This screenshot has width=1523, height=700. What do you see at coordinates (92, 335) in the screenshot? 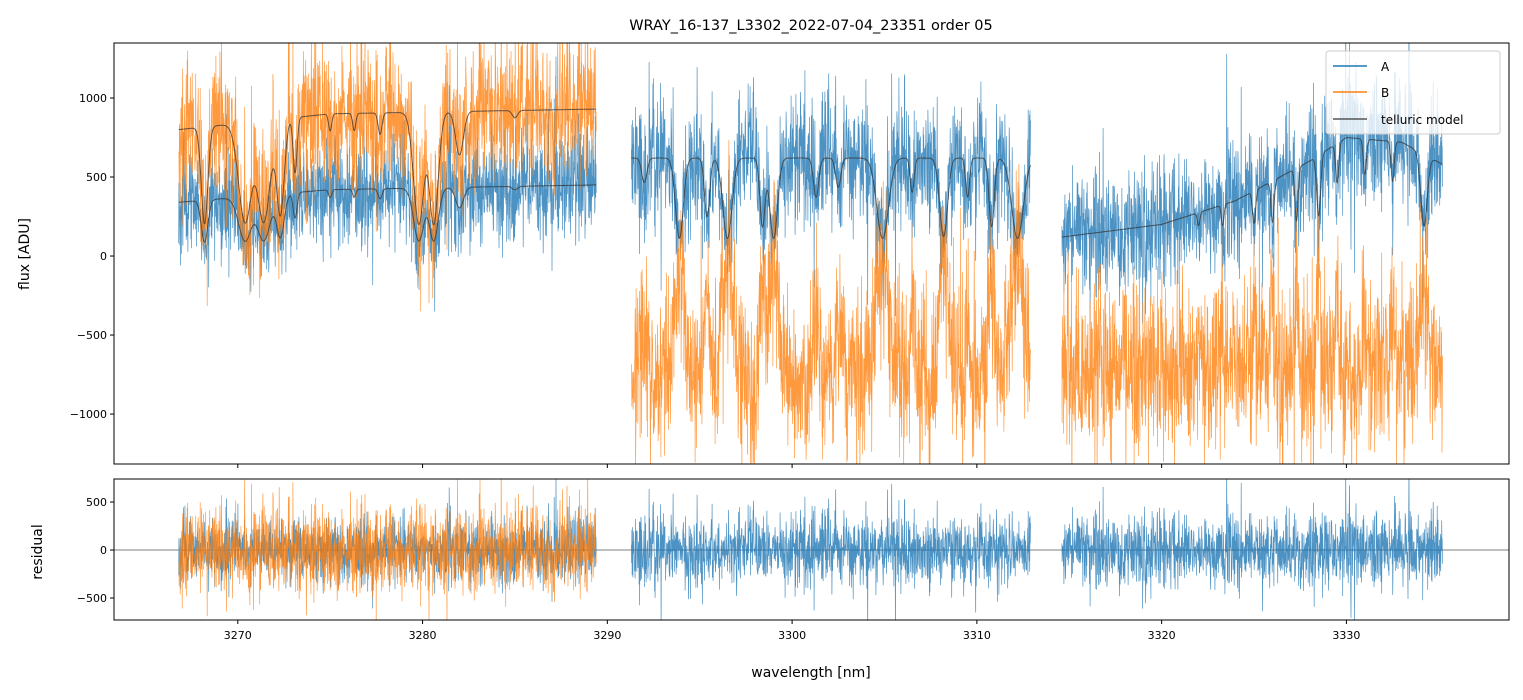
I see `flux-y-tick-label: −500` at bounding box center [92, 335].